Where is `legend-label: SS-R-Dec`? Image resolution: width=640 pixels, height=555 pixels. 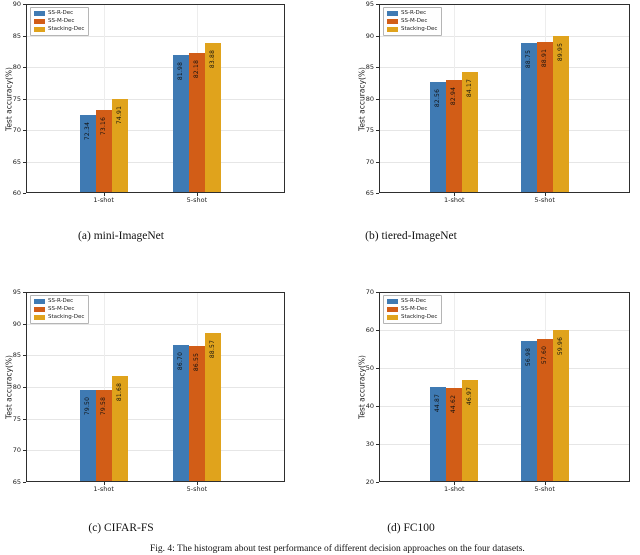 legend-label: SS-R-Dec is located at coordinates (414, 12).